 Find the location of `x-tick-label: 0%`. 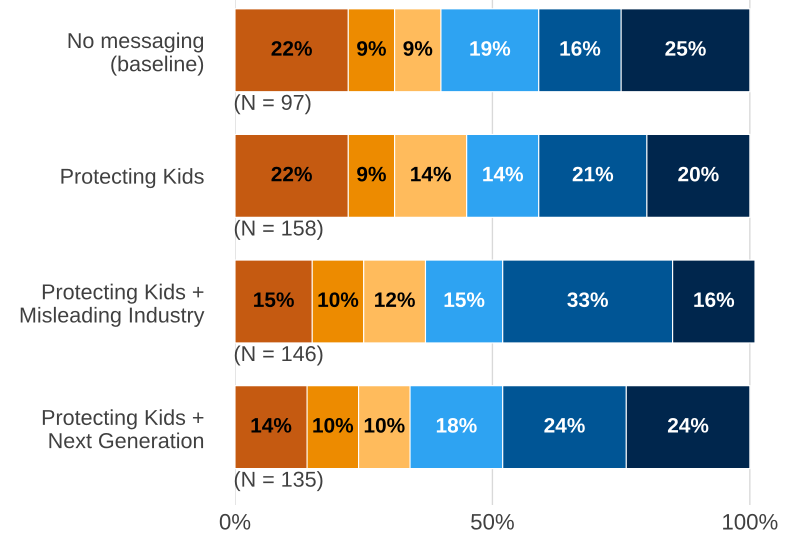

x-tick-label: 0% is located at coordinates (235, 522).